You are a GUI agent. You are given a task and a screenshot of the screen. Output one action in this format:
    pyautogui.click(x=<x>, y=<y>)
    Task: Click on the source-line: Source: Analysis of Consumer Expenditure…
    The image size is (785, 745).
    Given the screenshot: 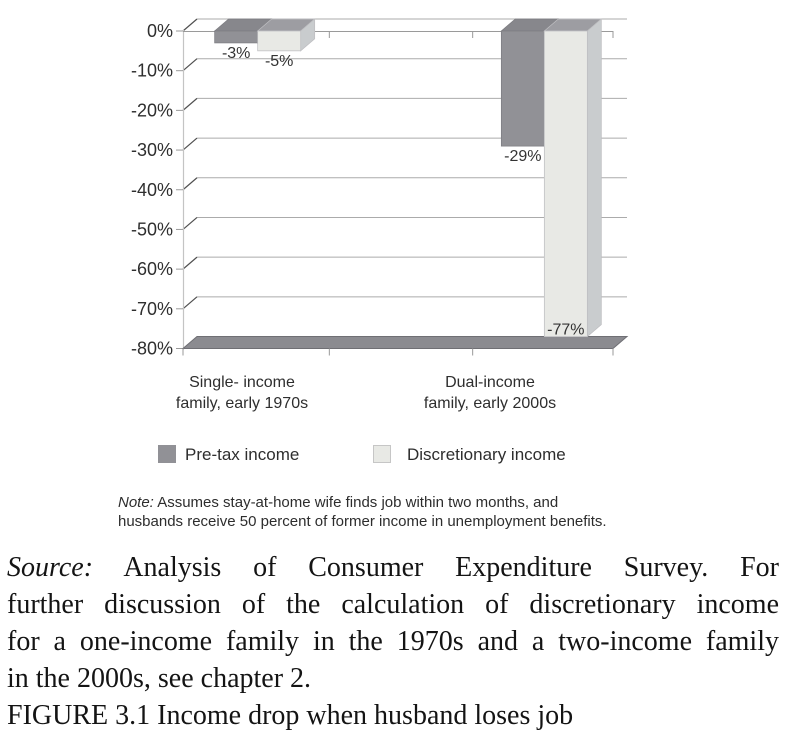 What is the action you would take?
    pyautogui.click(x=393, y=567)
    